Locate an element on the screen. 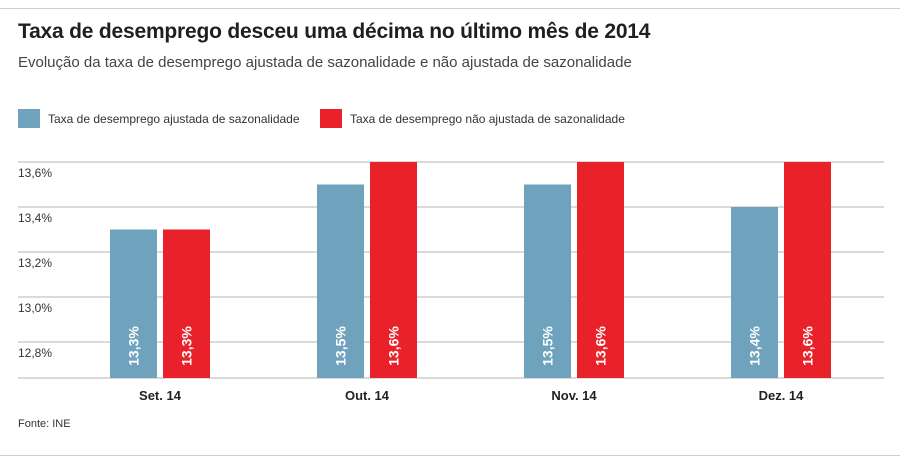 This screenshot has height=459, width=900. bar-value-label: 13,4% is located at coordinates (755, 346).